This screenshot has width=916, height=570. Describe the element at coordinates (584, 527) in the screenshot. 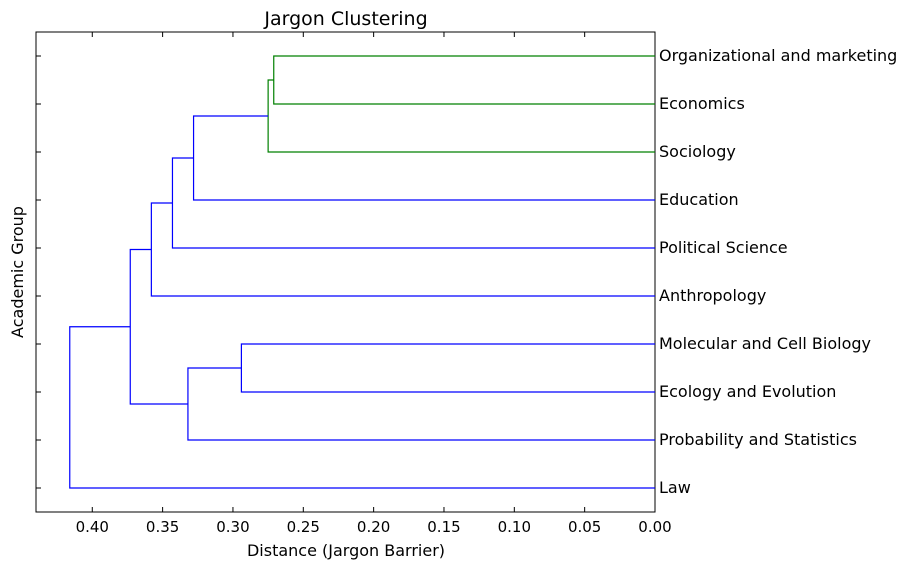

I see `x-tick-label: 0.05` at that location.